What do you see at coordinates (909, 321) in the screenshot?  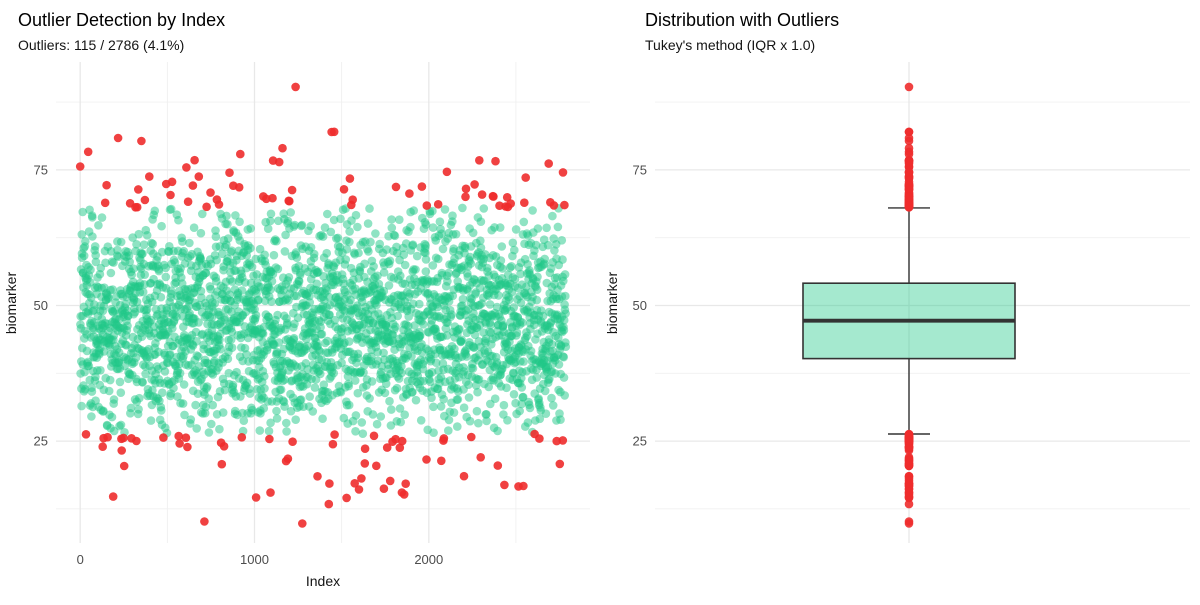 I see `boxplot-layer` at bounding box center [909, 321].